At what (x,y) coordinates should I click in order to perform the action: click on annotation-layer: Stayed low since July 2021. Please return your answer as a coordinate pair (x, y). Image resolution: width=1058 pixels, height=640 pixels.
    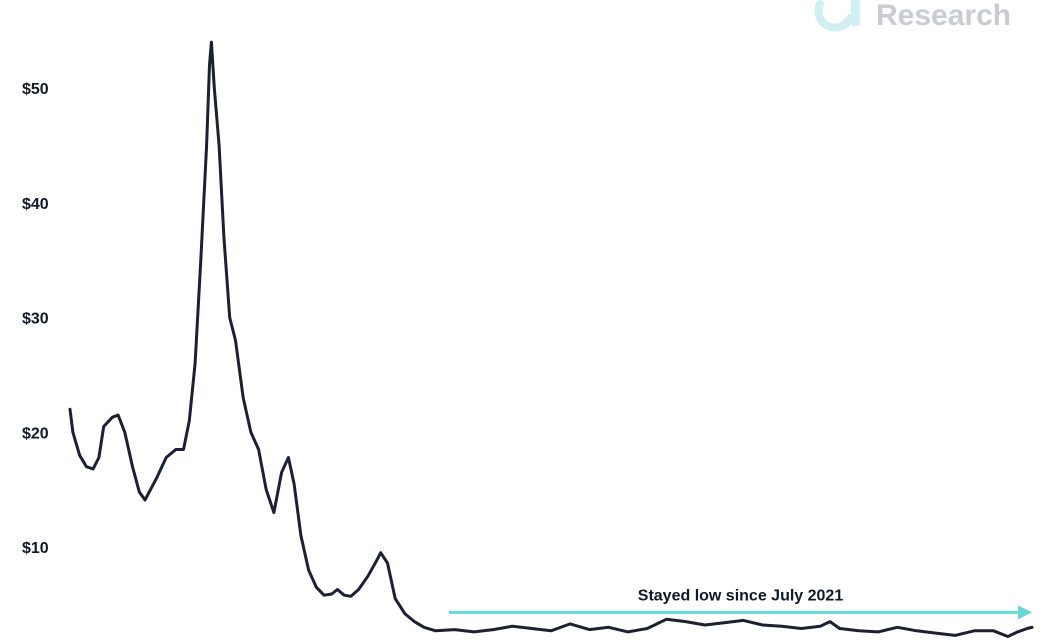
    Looking at the image, I should click on (740, 603).